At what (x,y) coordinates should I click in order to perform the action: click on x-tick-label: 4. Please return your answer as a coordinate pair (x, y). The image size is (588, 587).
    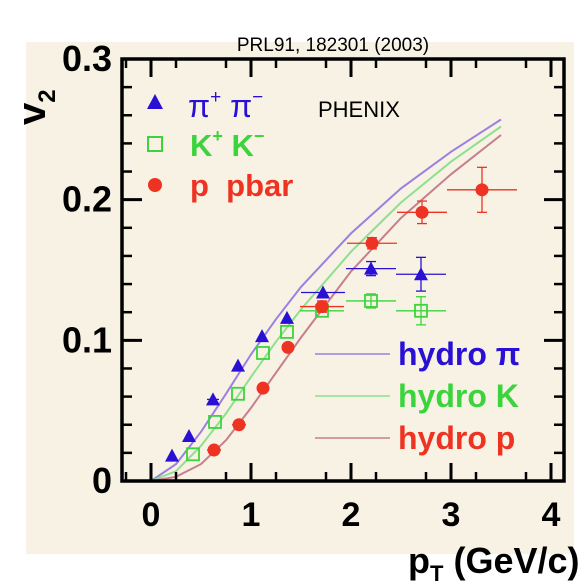
    Looking at the image, I should click on (551, 515).